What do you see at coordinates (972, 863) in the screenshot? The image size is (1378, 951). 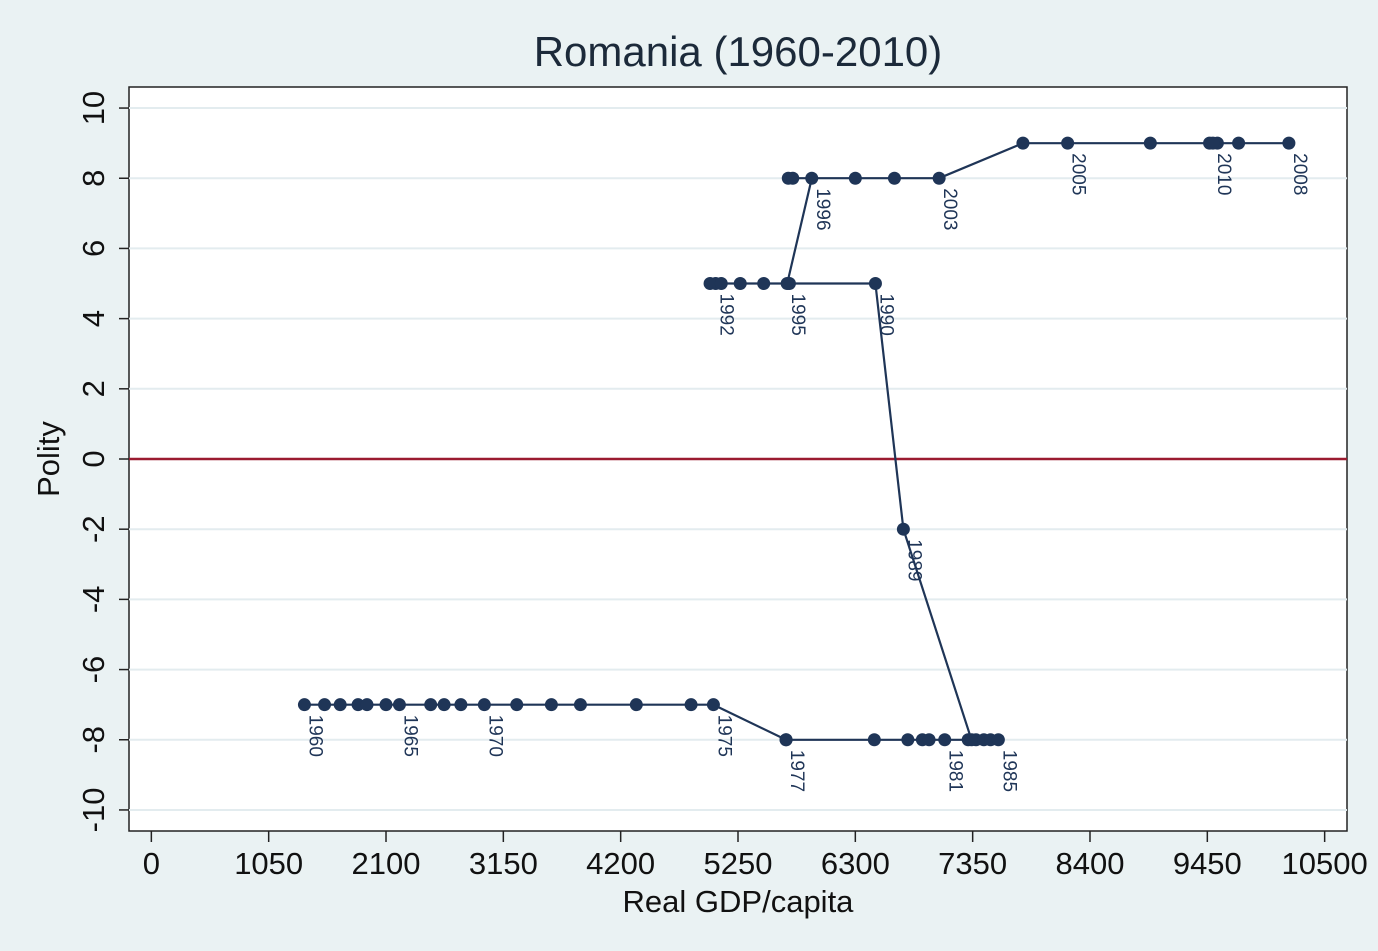 I see `x-tick-label: 7350` at bounding box center [972, 863].